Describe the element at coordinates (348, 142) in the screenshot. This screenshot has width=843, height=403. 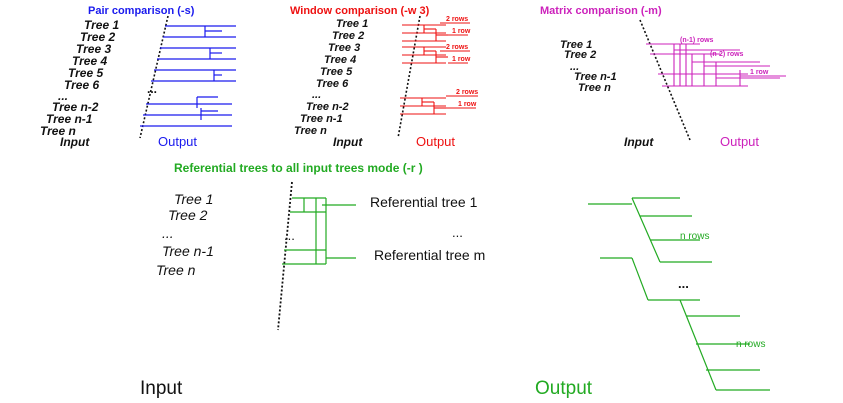
I see `window-input-label: Input` at that location.